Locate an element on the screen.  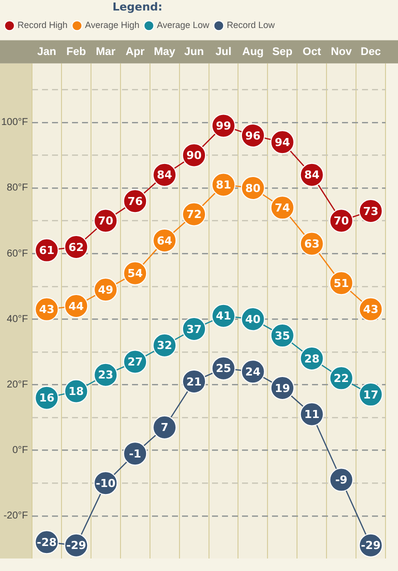
data-label: 81 is located at coordinates (224, 185).